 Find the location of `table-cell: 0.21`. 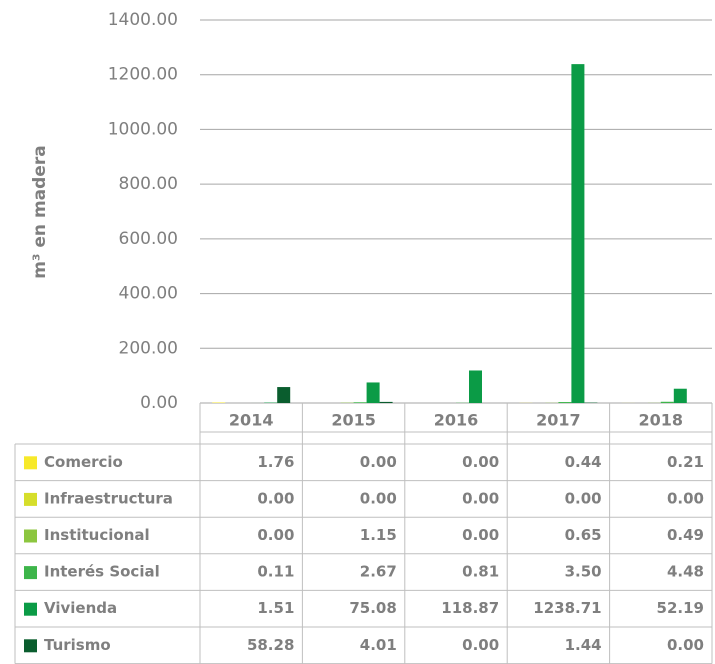

table-cell: 0.21 is located at coordinates (685, 462).